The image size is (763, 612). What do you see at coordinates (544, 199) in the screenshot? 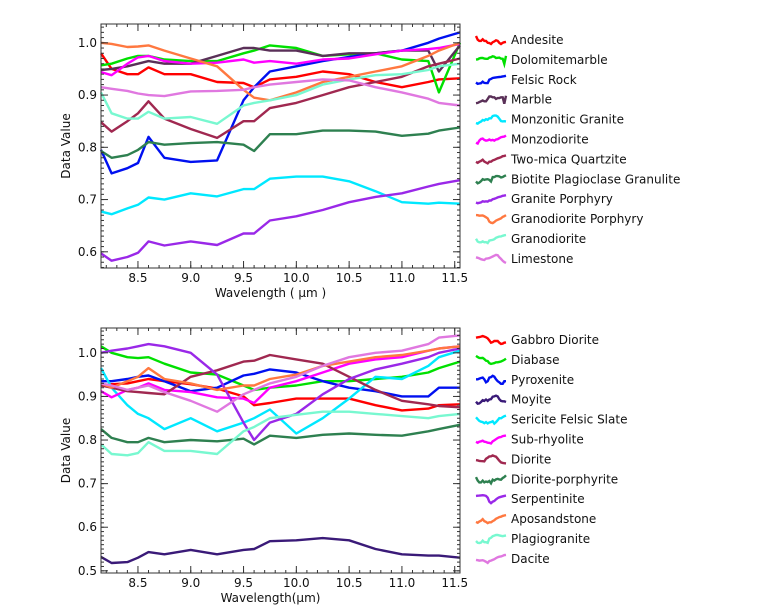
I see `legend-item: Granite Porphyry` at bounding box center [544, 199].